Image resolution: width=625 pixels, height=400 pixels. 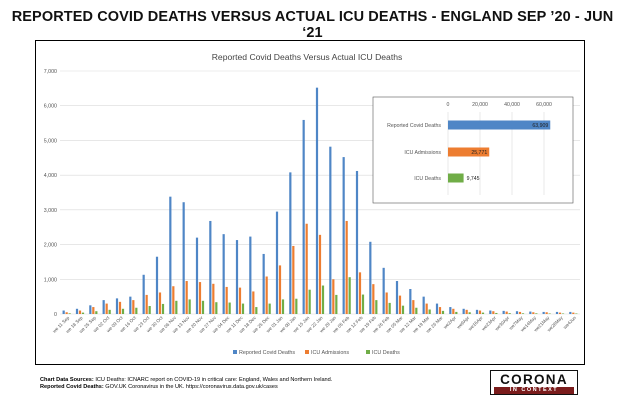 I want to click on legend-label: ICU Admissions, so click(x=330, y=353).